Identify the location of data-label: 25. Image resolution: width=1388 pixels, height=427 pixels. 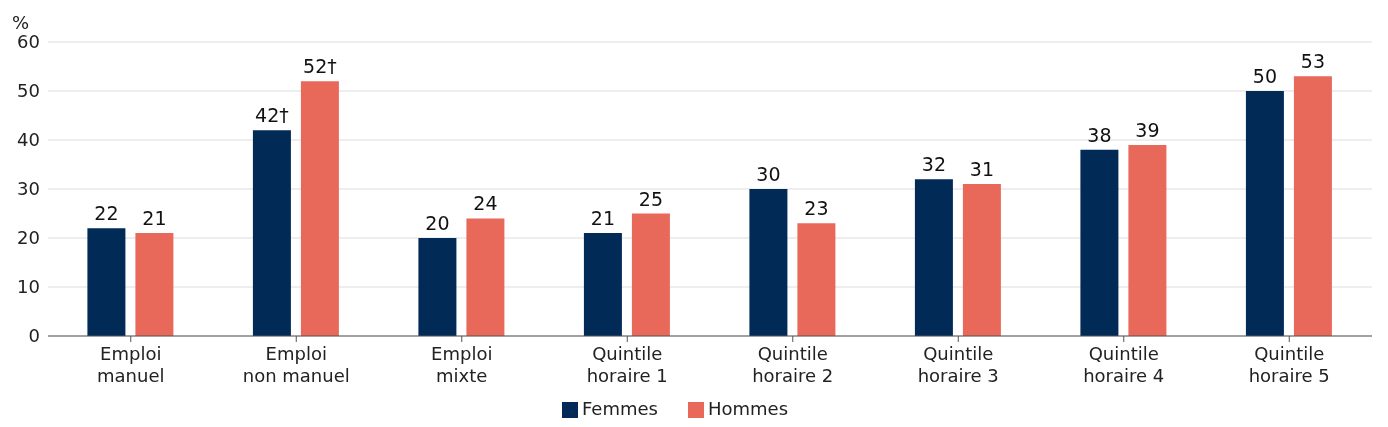
(650, 198).